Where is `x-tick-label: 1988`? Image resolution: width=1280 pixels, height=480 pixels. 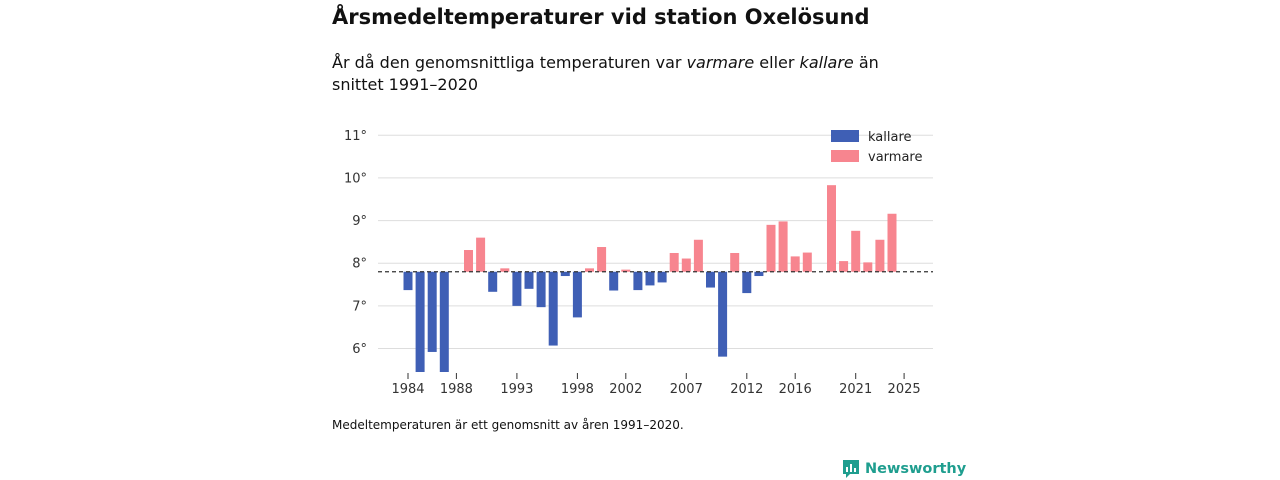 x-tick-label: 1988 is located at coordinates (456, 389).